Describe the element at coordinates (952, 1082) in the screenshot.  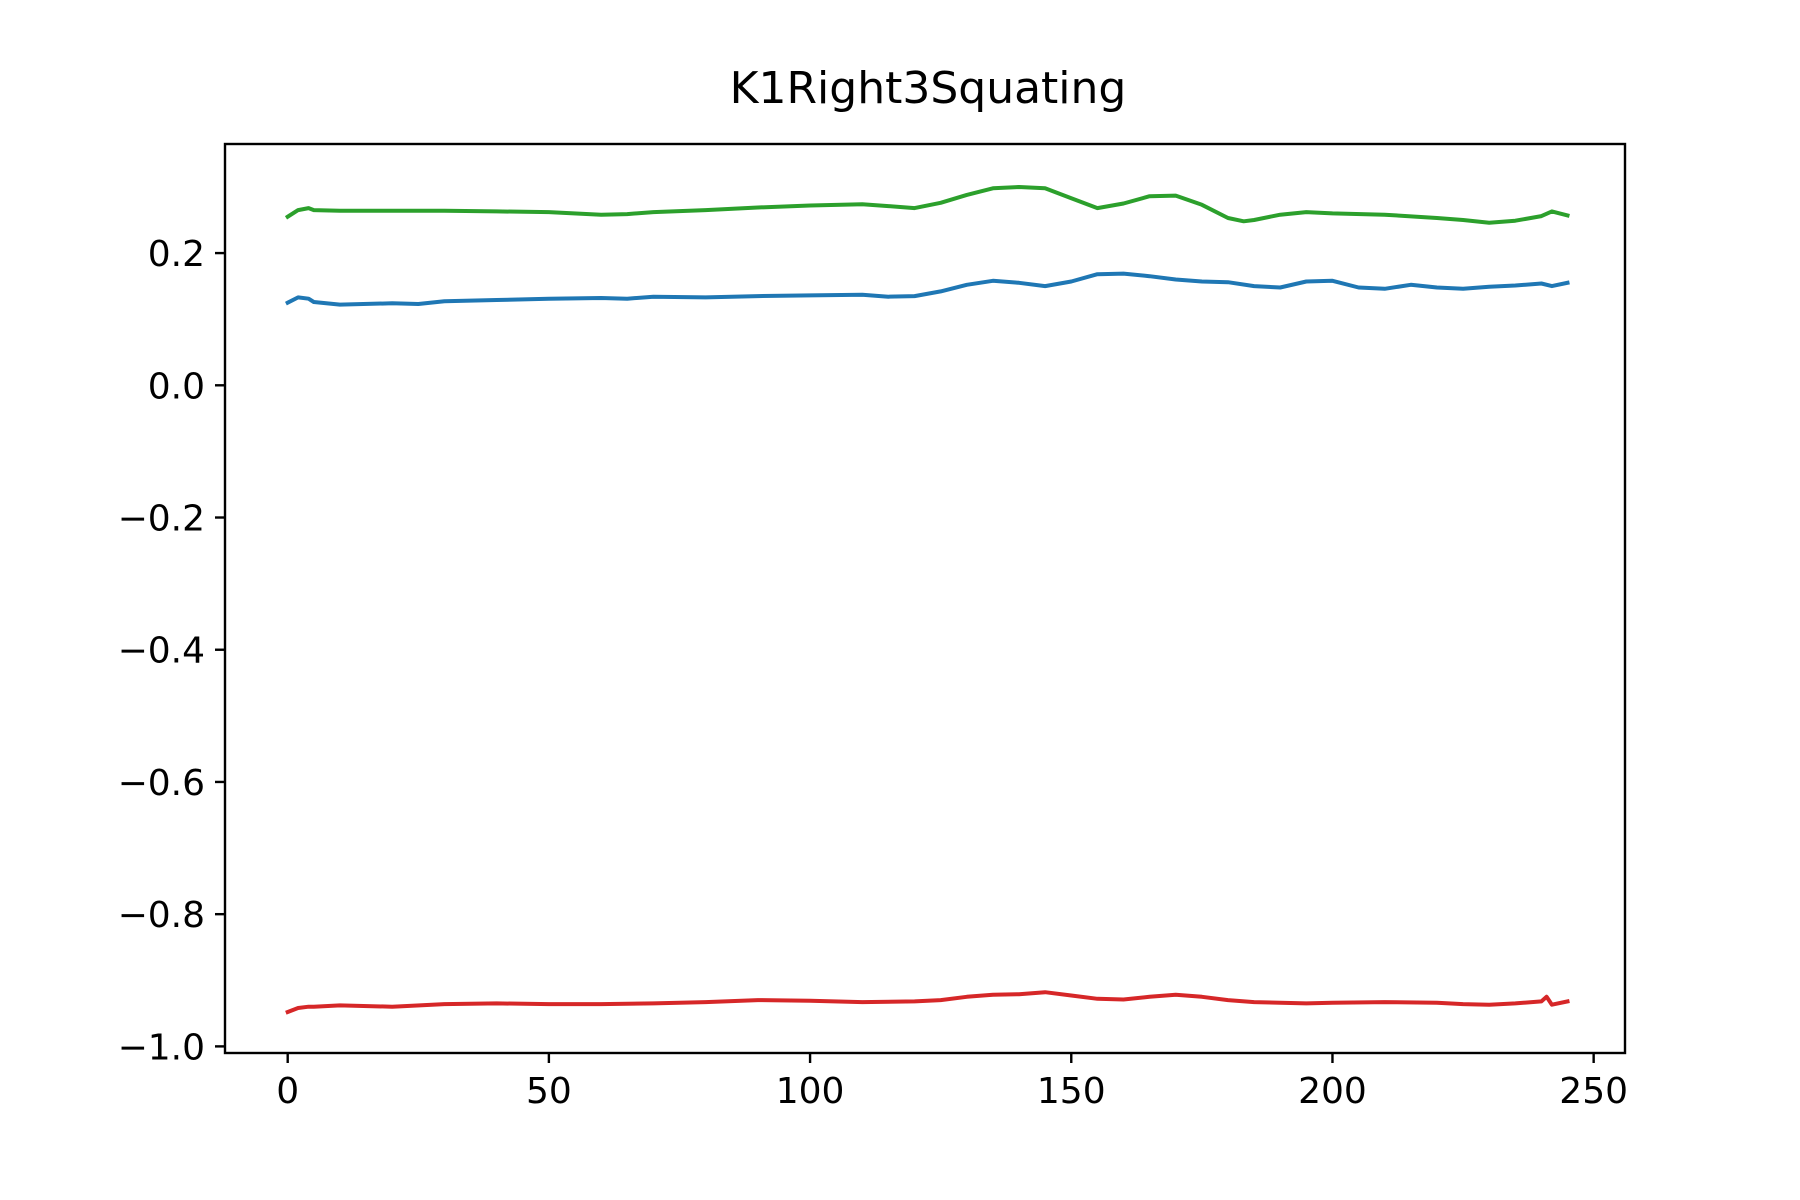
I see `x-axis: 0 50 100 150 200 250` at that location.